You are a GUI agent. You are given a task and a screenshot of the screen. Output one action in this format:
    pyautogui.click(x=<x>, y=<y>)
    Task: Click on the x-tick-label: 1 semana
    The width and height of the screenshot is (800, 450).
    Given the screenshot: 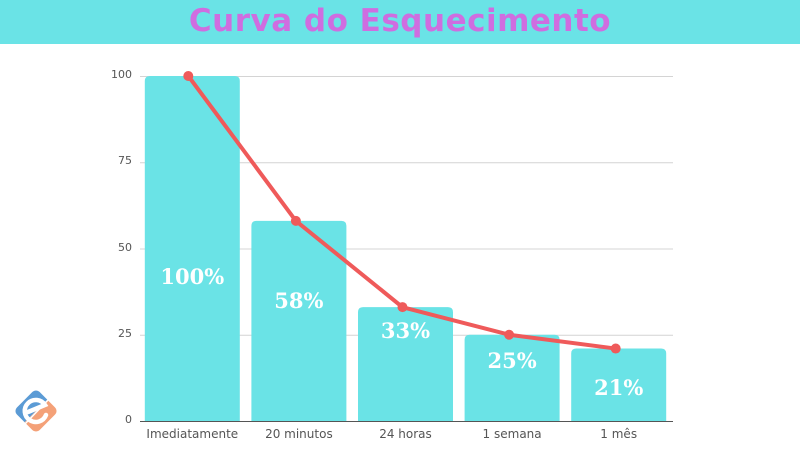 What is the action you would take?
    pyautogui.click(x=512, y=434)
    